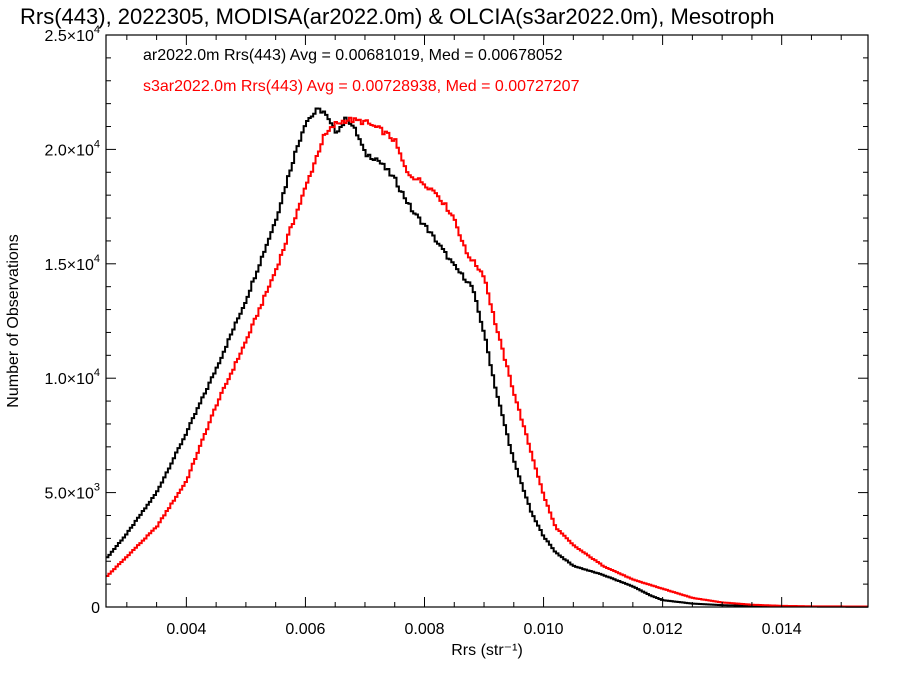  I want to click on x-tick-label: 0.006, so click(305, 629).